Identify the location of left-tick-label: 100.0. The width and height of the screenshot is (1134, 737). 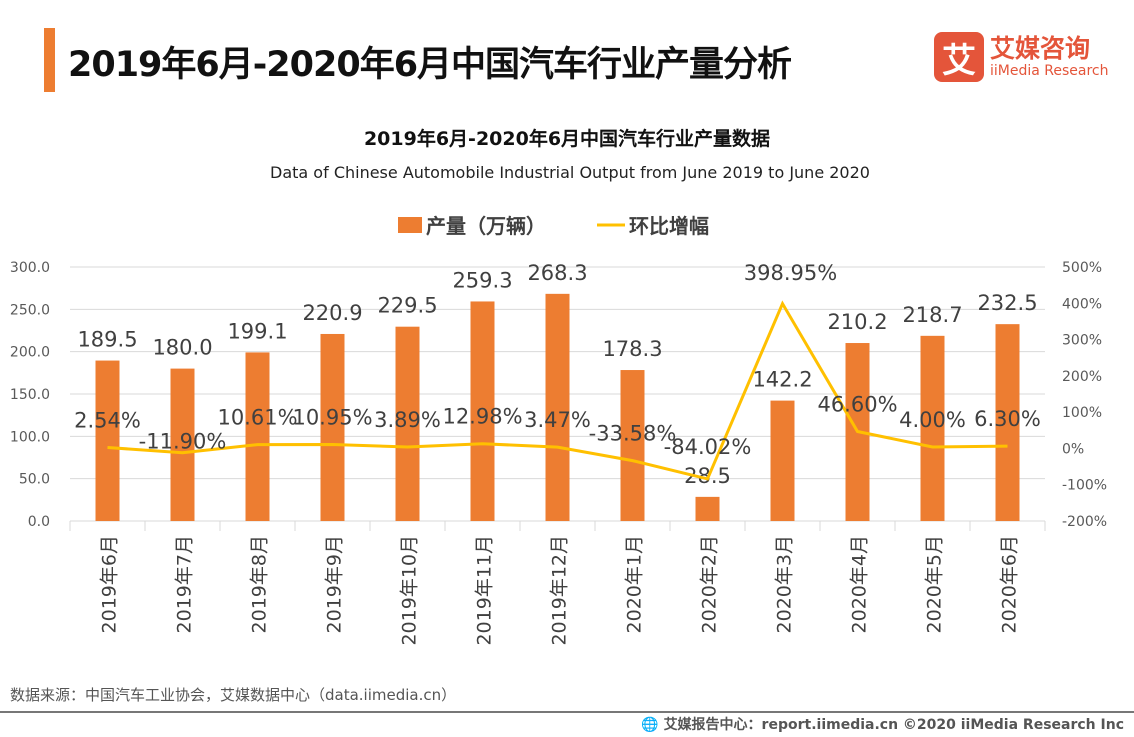
(30, 437).